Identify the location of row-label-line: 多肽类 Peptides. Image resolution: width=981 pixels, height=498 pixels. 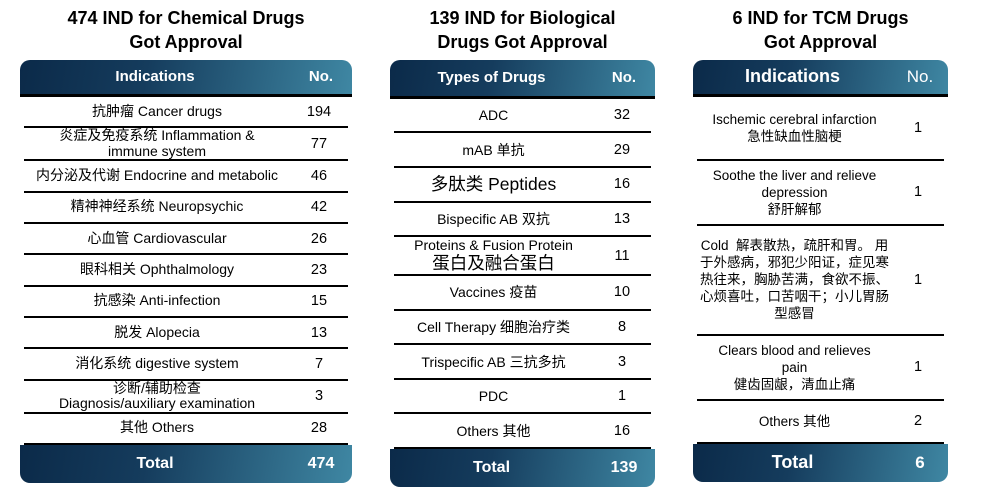
(493, 183).